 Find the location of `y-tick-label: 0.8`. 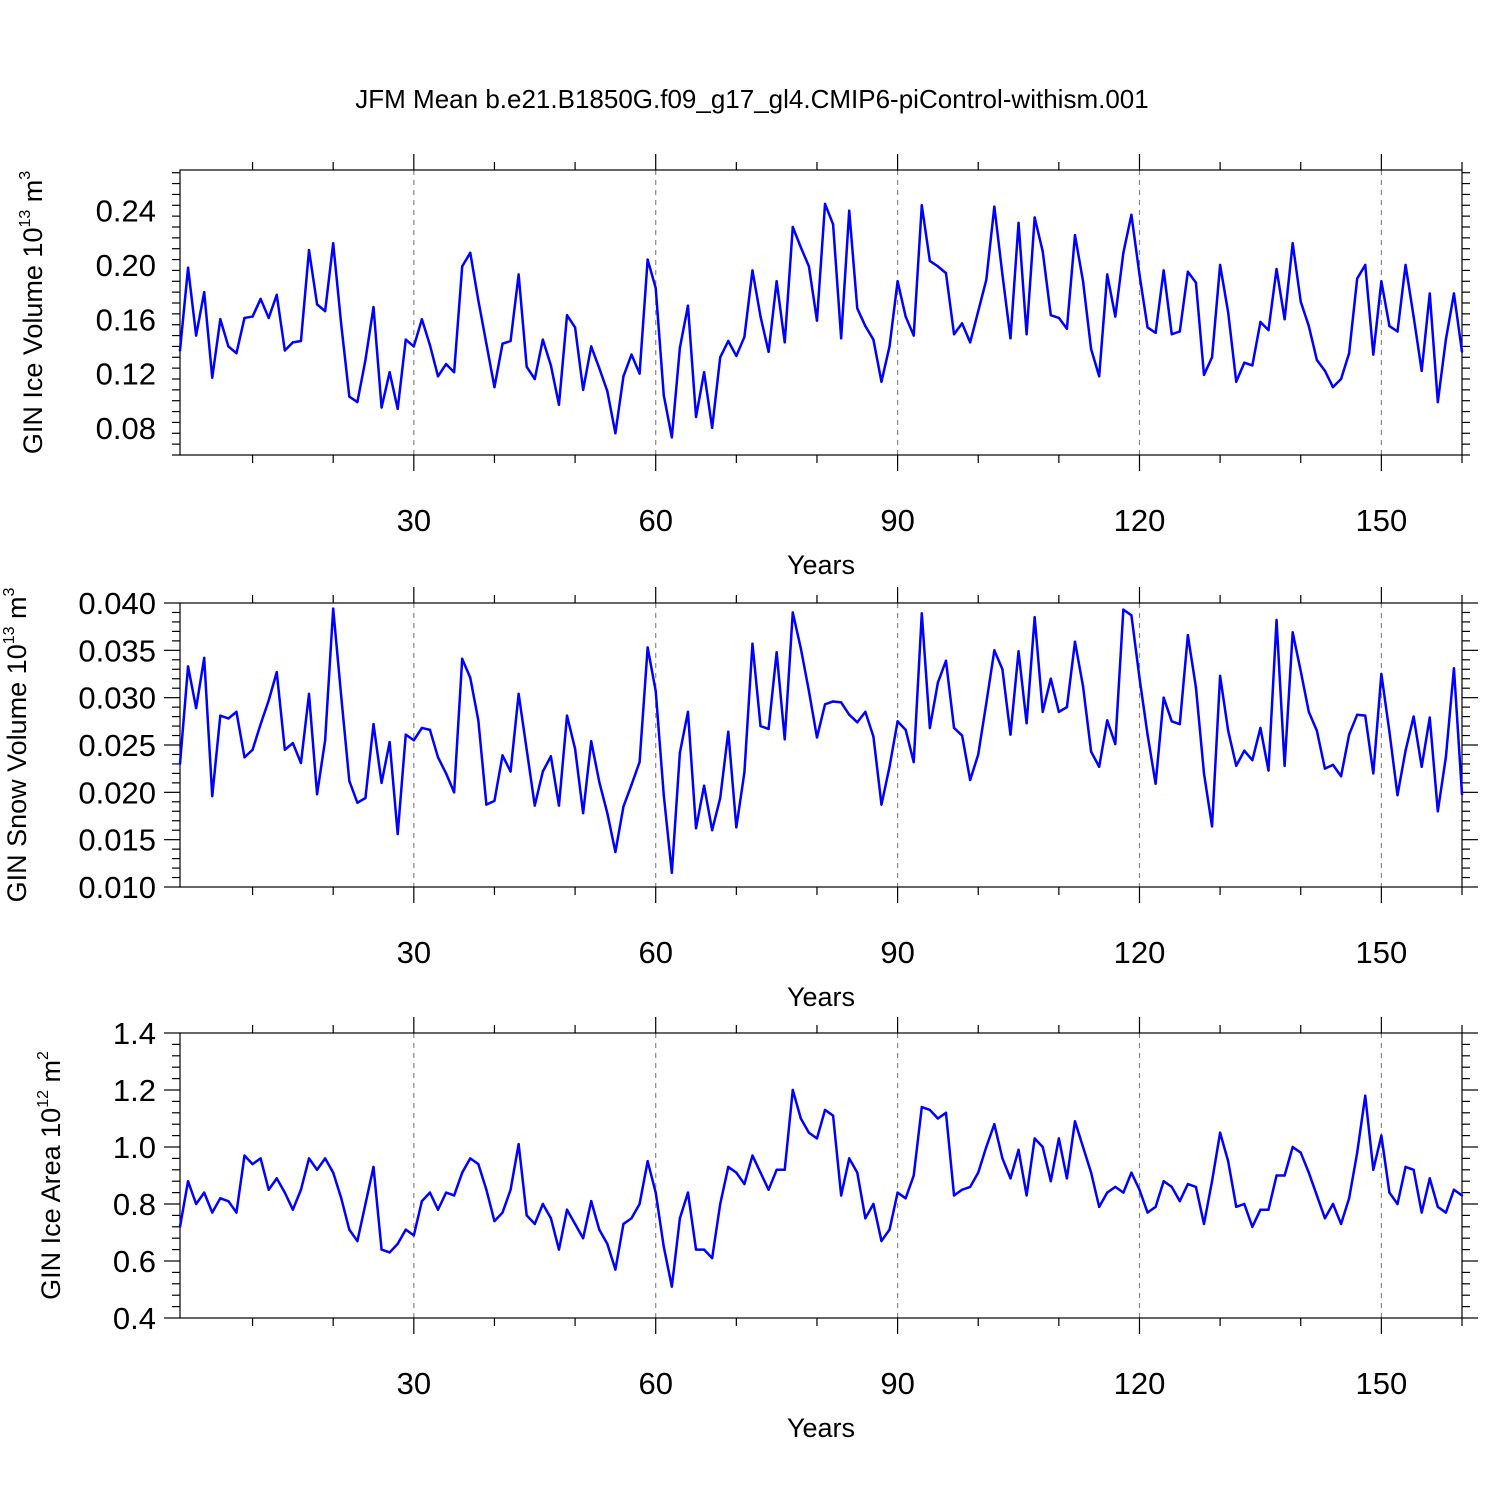

y-tick-label: 0.8 is located at coordinates (134, 1204).